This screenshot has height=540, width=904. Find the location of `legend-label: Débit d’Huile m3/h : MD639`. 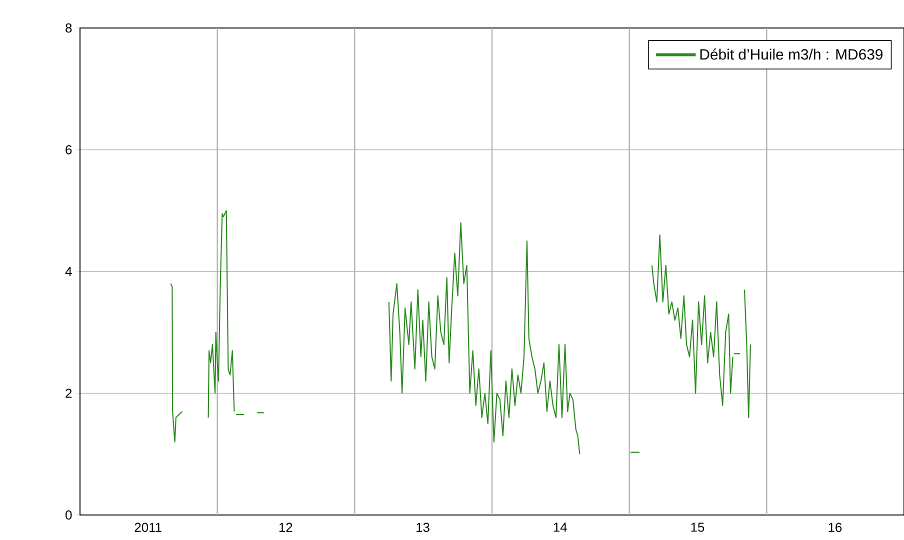

legend-label: Débit d’Huile m3/h : MD639 is located at coordinates (791, 54).